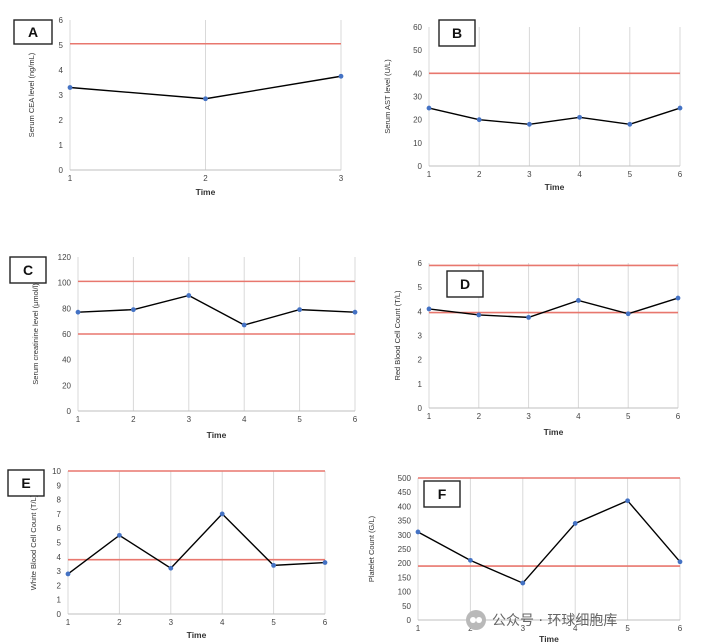 The height and width of the screenshot is (644, 713). Describe the element at coordinates (579, 174) in the screenshot. I see `panel-b-xtick-label: 4` at that location.